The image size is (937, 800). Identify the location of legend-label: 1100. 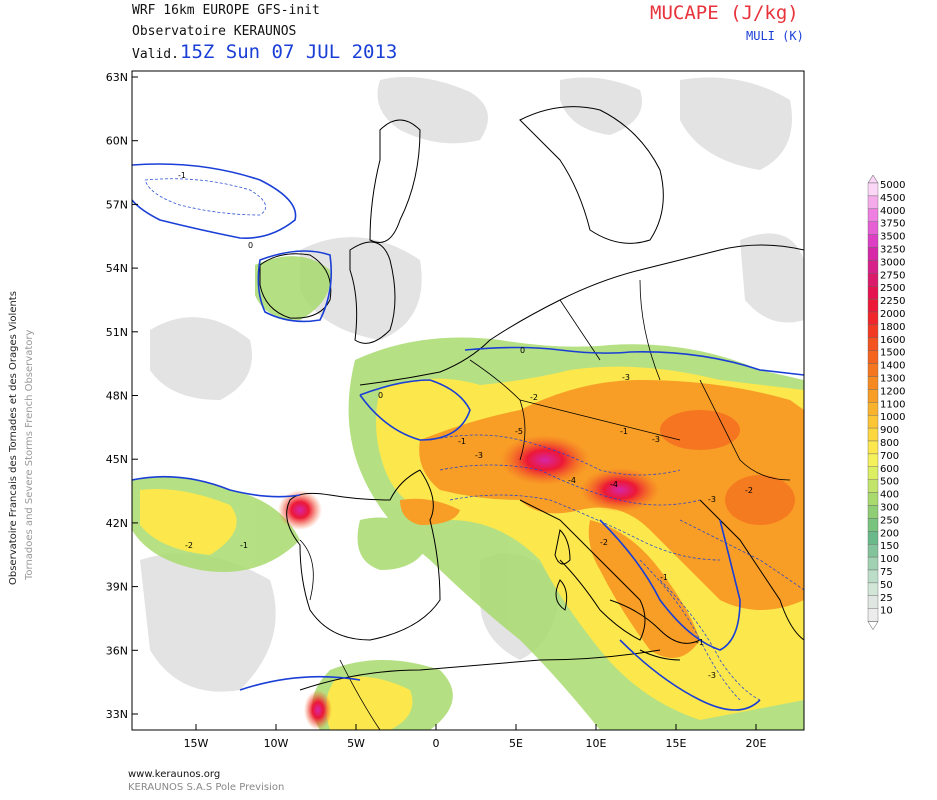
(892, 404).